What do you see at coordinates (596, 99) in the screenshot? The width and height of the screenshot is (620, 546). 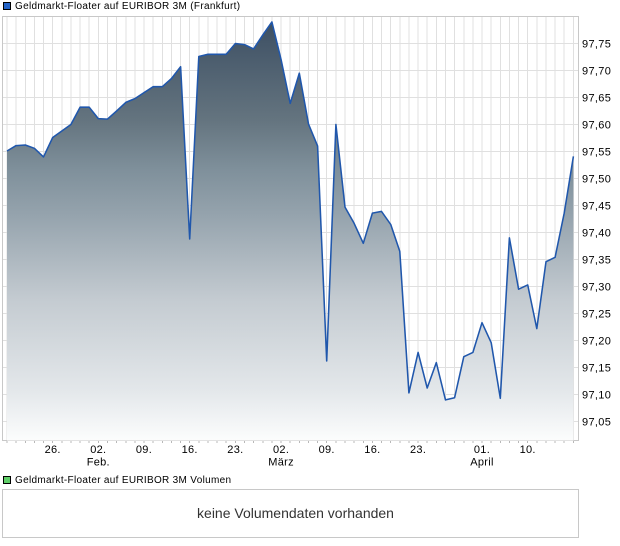 I see `svg-text: 97,65` at bounding box center [596, 99].